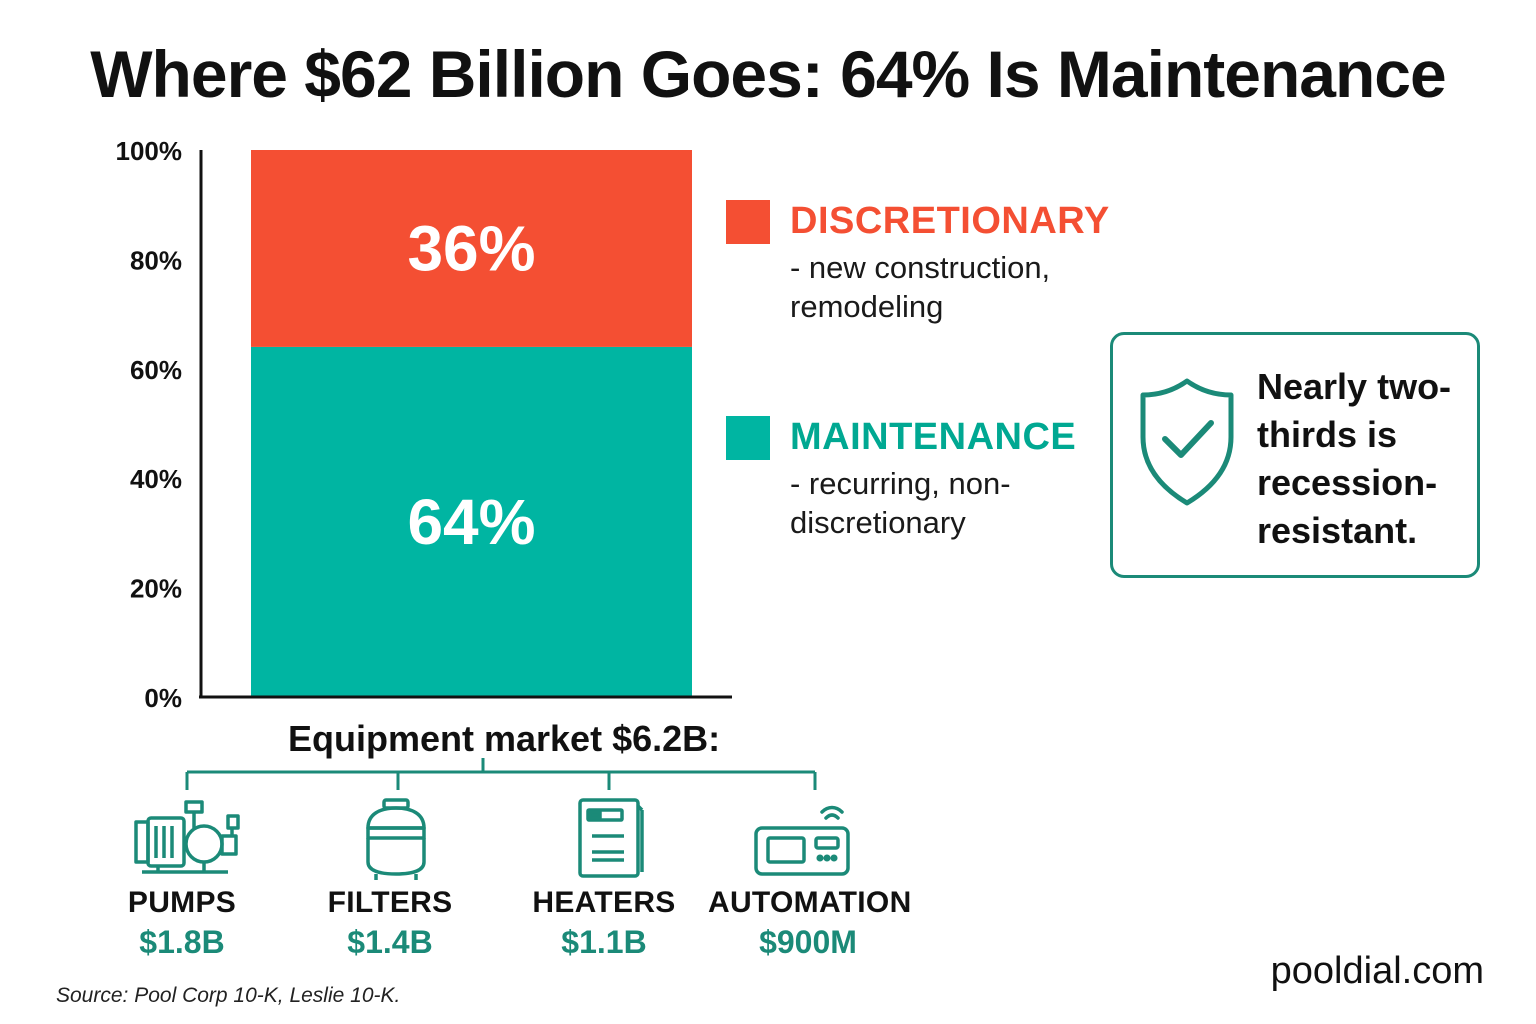  I want to click on bar-data-label-discretionary: 36%, so click(471, 248).